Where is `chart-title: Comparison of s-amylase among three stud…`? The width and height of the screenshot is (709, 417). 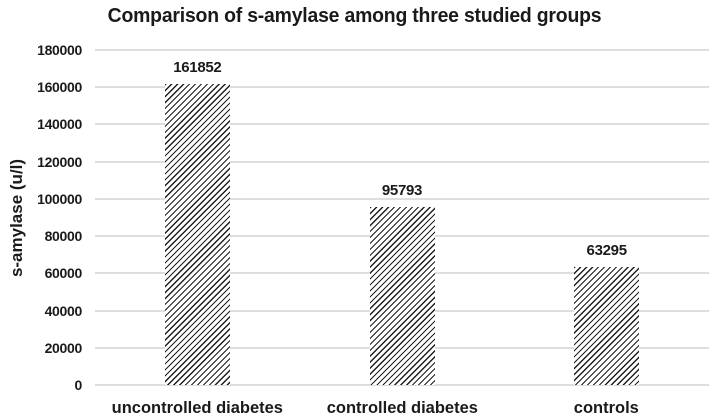
chart-title: Comparison of s-amylase among three stud… is located at coordinates (354, 16).